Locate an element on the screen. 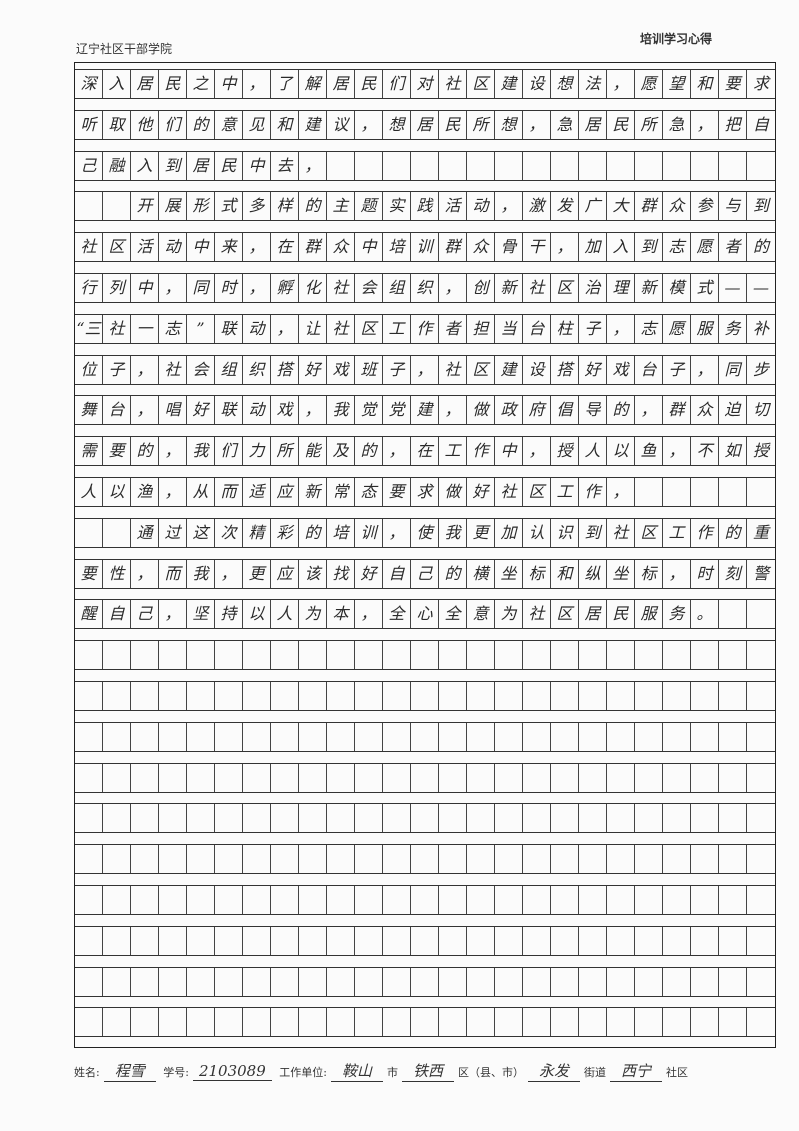 This screenshot has width=799, height=1131. grid-cell: 社 is located at coordinates (89, 247).